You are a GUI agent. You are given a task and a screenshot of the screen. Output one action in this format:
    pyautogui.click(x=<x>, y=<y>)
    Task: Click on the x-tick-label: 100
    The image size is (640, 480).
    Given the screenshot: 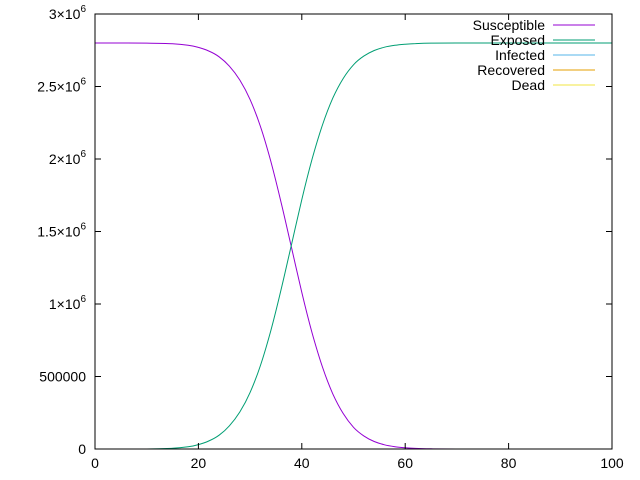 What is the action you would take?
    pyautogui.click(x=612, y=463)
    